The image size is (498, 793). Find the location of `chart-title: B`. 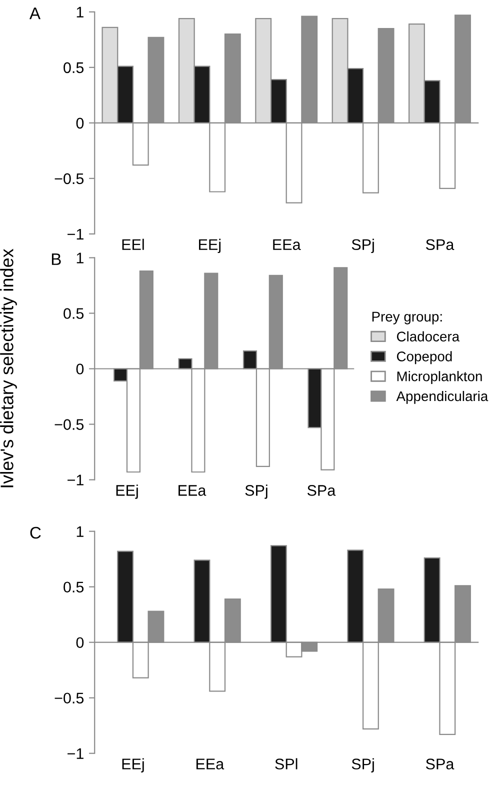

chart-title: B is located at coordinates (56, 259).